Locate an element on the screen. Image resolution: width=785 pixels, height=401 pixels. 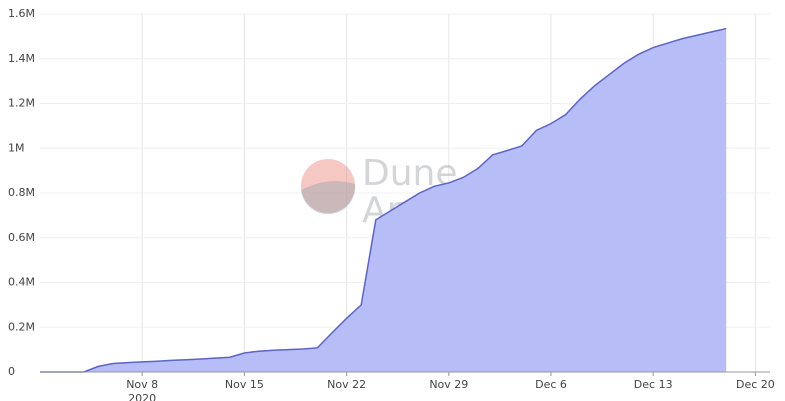
y-tick-label: 0 is located at coordinates (11, 371).